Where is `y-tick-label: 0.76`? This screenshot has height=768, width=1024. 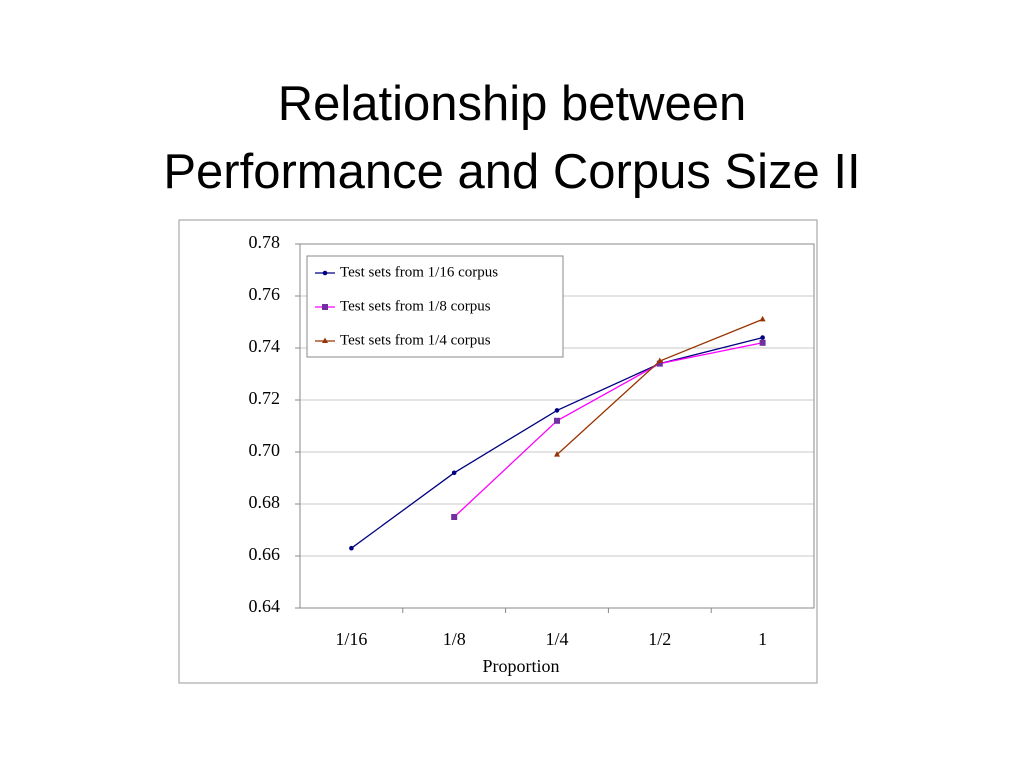
y-tick-label: 0.76 is located at coordinates (265, 294).